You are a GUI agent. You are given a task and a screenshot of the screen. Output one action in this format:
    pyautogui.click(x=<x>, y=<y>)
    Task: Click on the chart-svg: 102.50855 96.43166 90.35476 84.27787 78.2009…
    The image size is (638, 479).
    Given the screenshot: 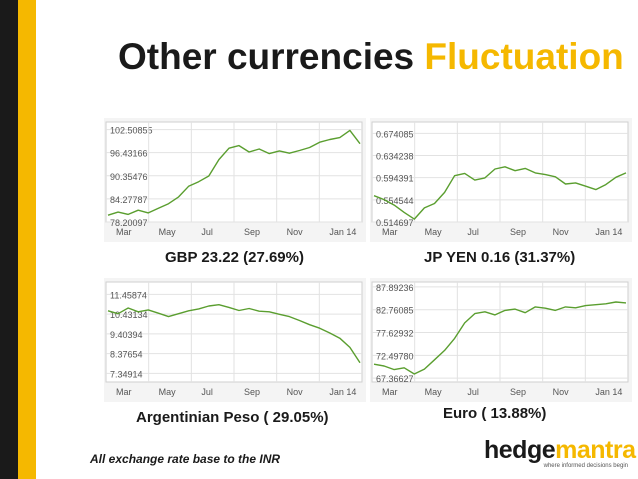 What is the action you would take?
    pyautogui.click(x=235, y=180)
    